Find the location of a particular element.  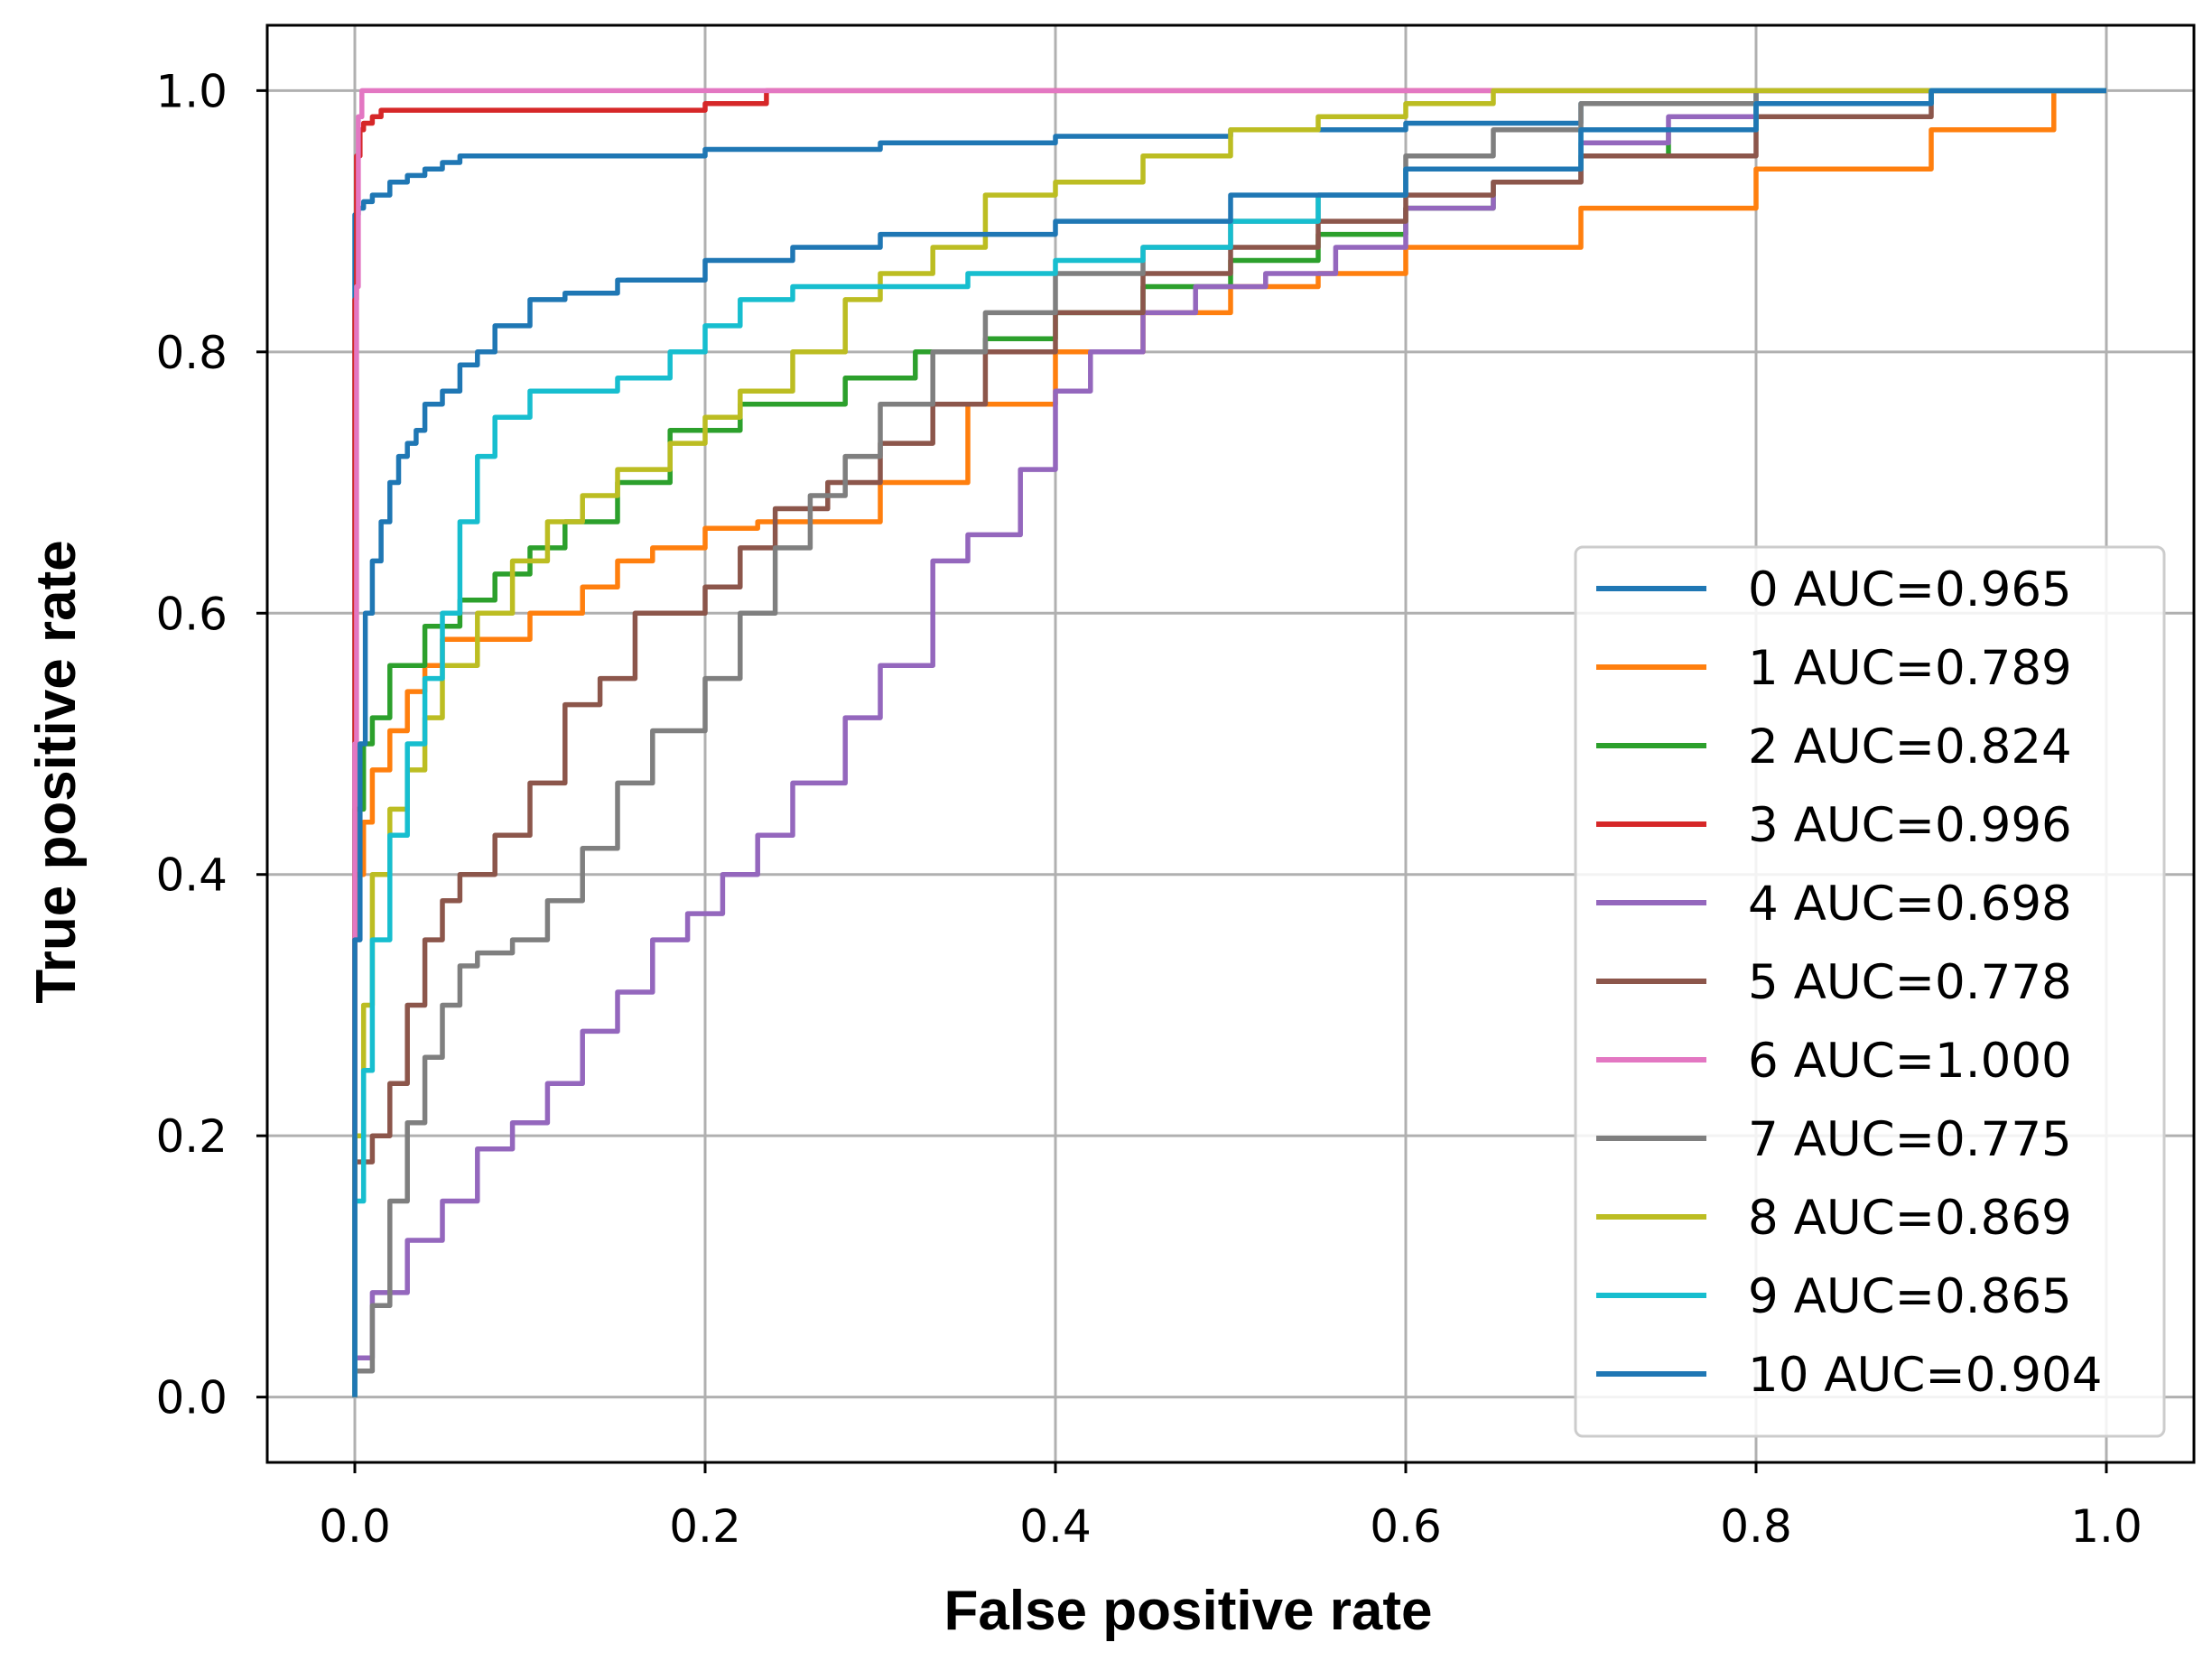

legend-label-2: 2 AUC=0.824 is located at coordinates (1910, 747).